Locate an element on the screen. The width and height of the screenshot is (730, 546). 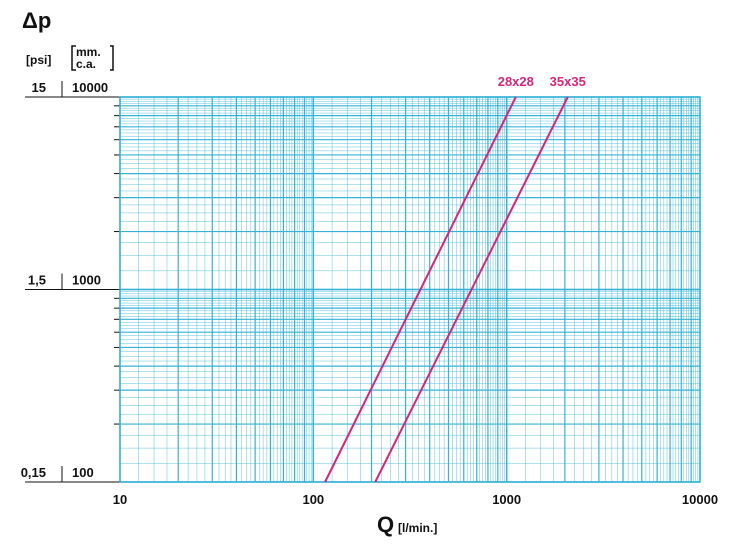
y-title: Δp is located at coordinates (36, 20).